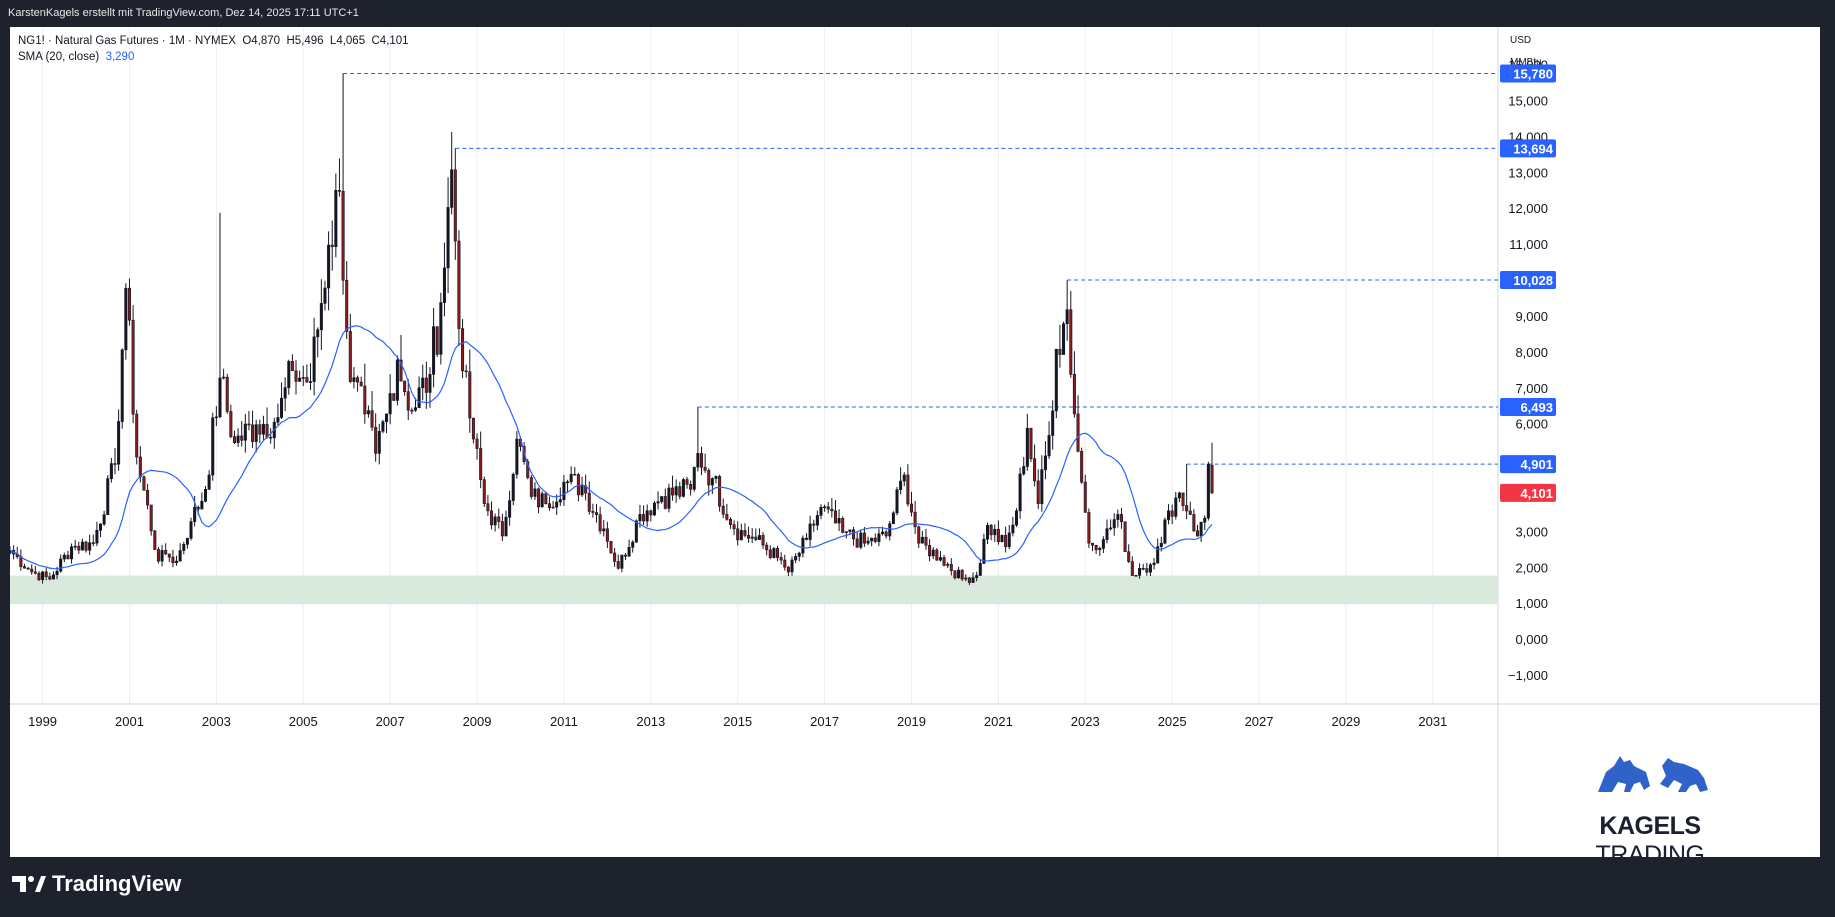 The width and height of the screenshot is (1835, 917). What do you see at coordinates (1528, 675) in the screenshot?
I see `y-tick-label: −1,000` at bounding box center [1528, 675].